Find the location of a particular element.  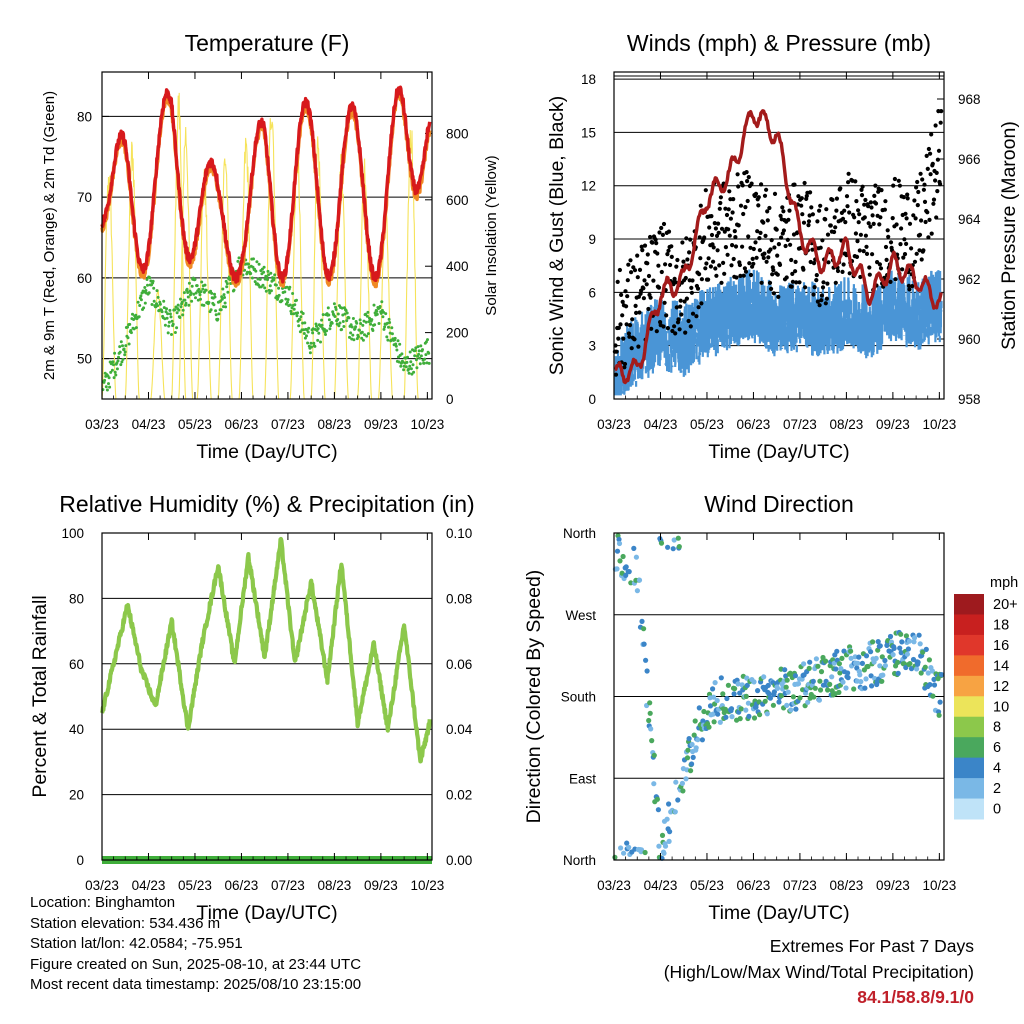

insolation-series is located at coordinates (186, 263).